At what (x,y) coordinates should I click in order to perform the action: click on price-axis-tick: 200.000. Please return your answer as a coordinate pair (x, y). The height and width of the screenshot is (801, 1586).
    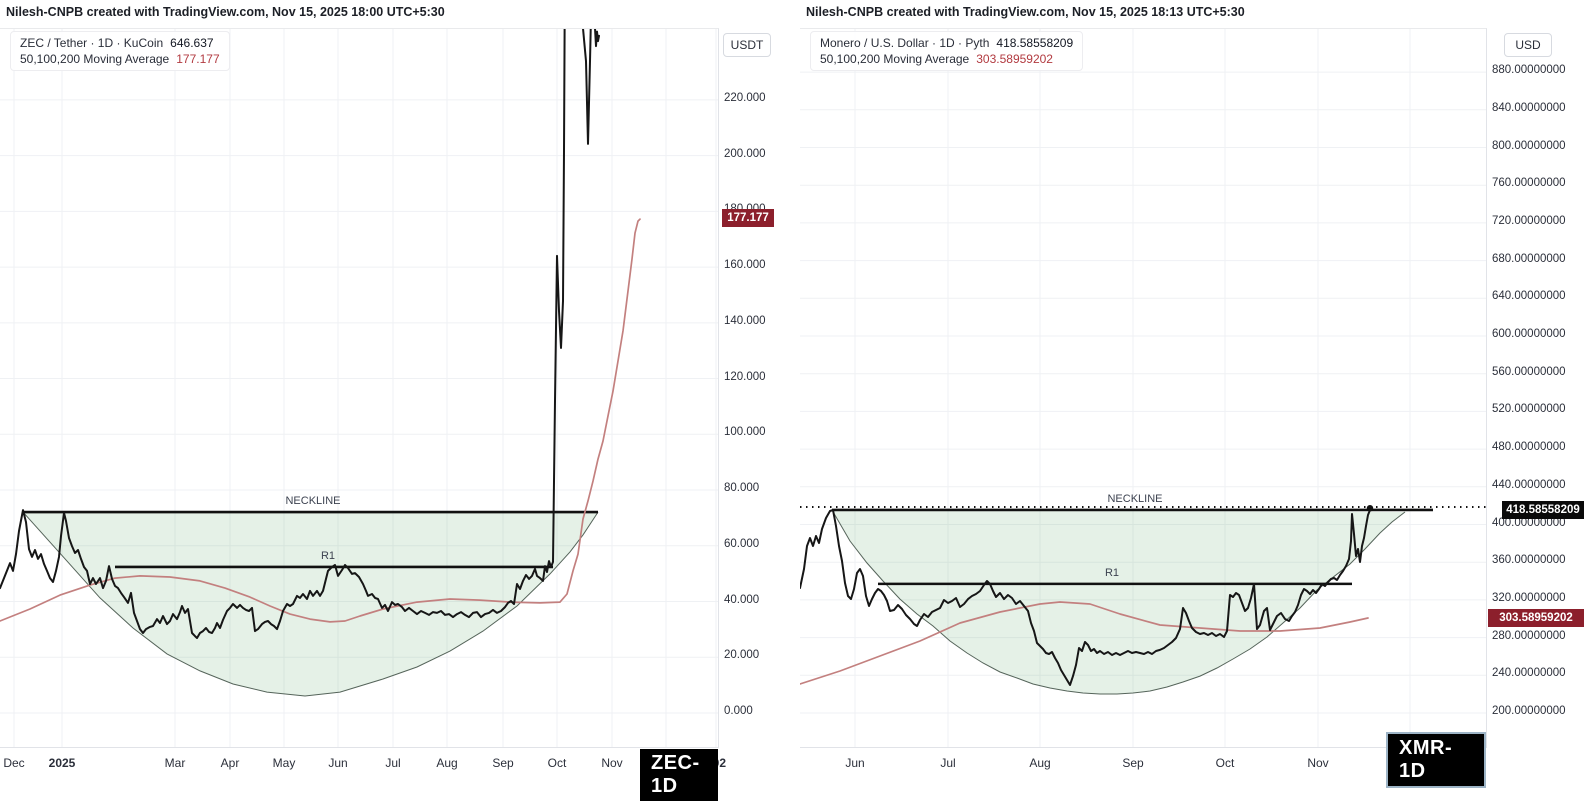
    Looking at the image, I should click on (745, 153).